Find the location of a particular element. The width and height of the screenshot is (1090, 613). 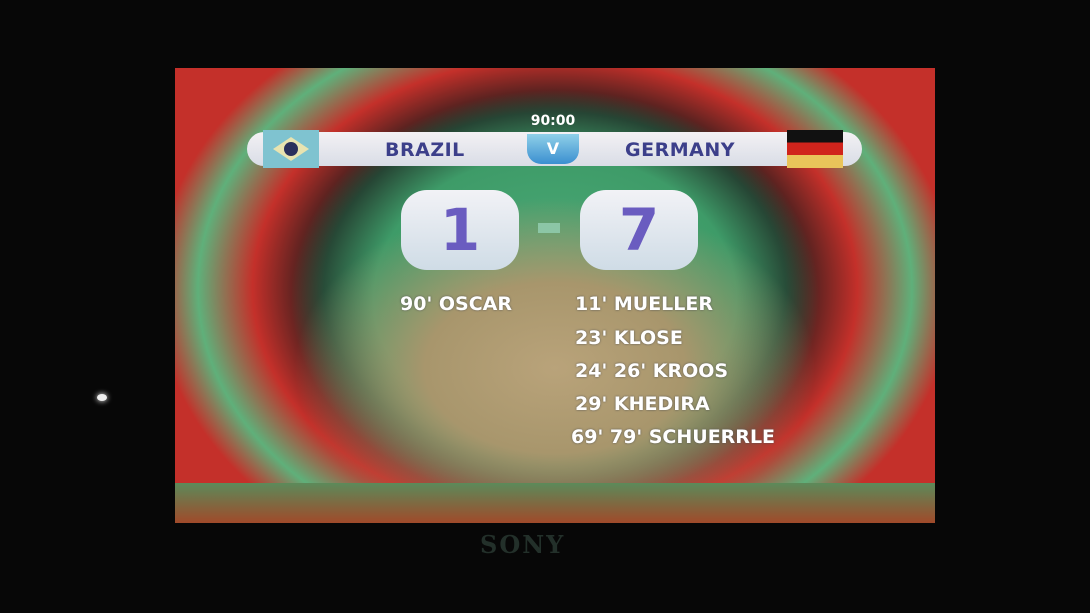

away-scorer: 11' MUELLER is located at coordinates (644, 304).